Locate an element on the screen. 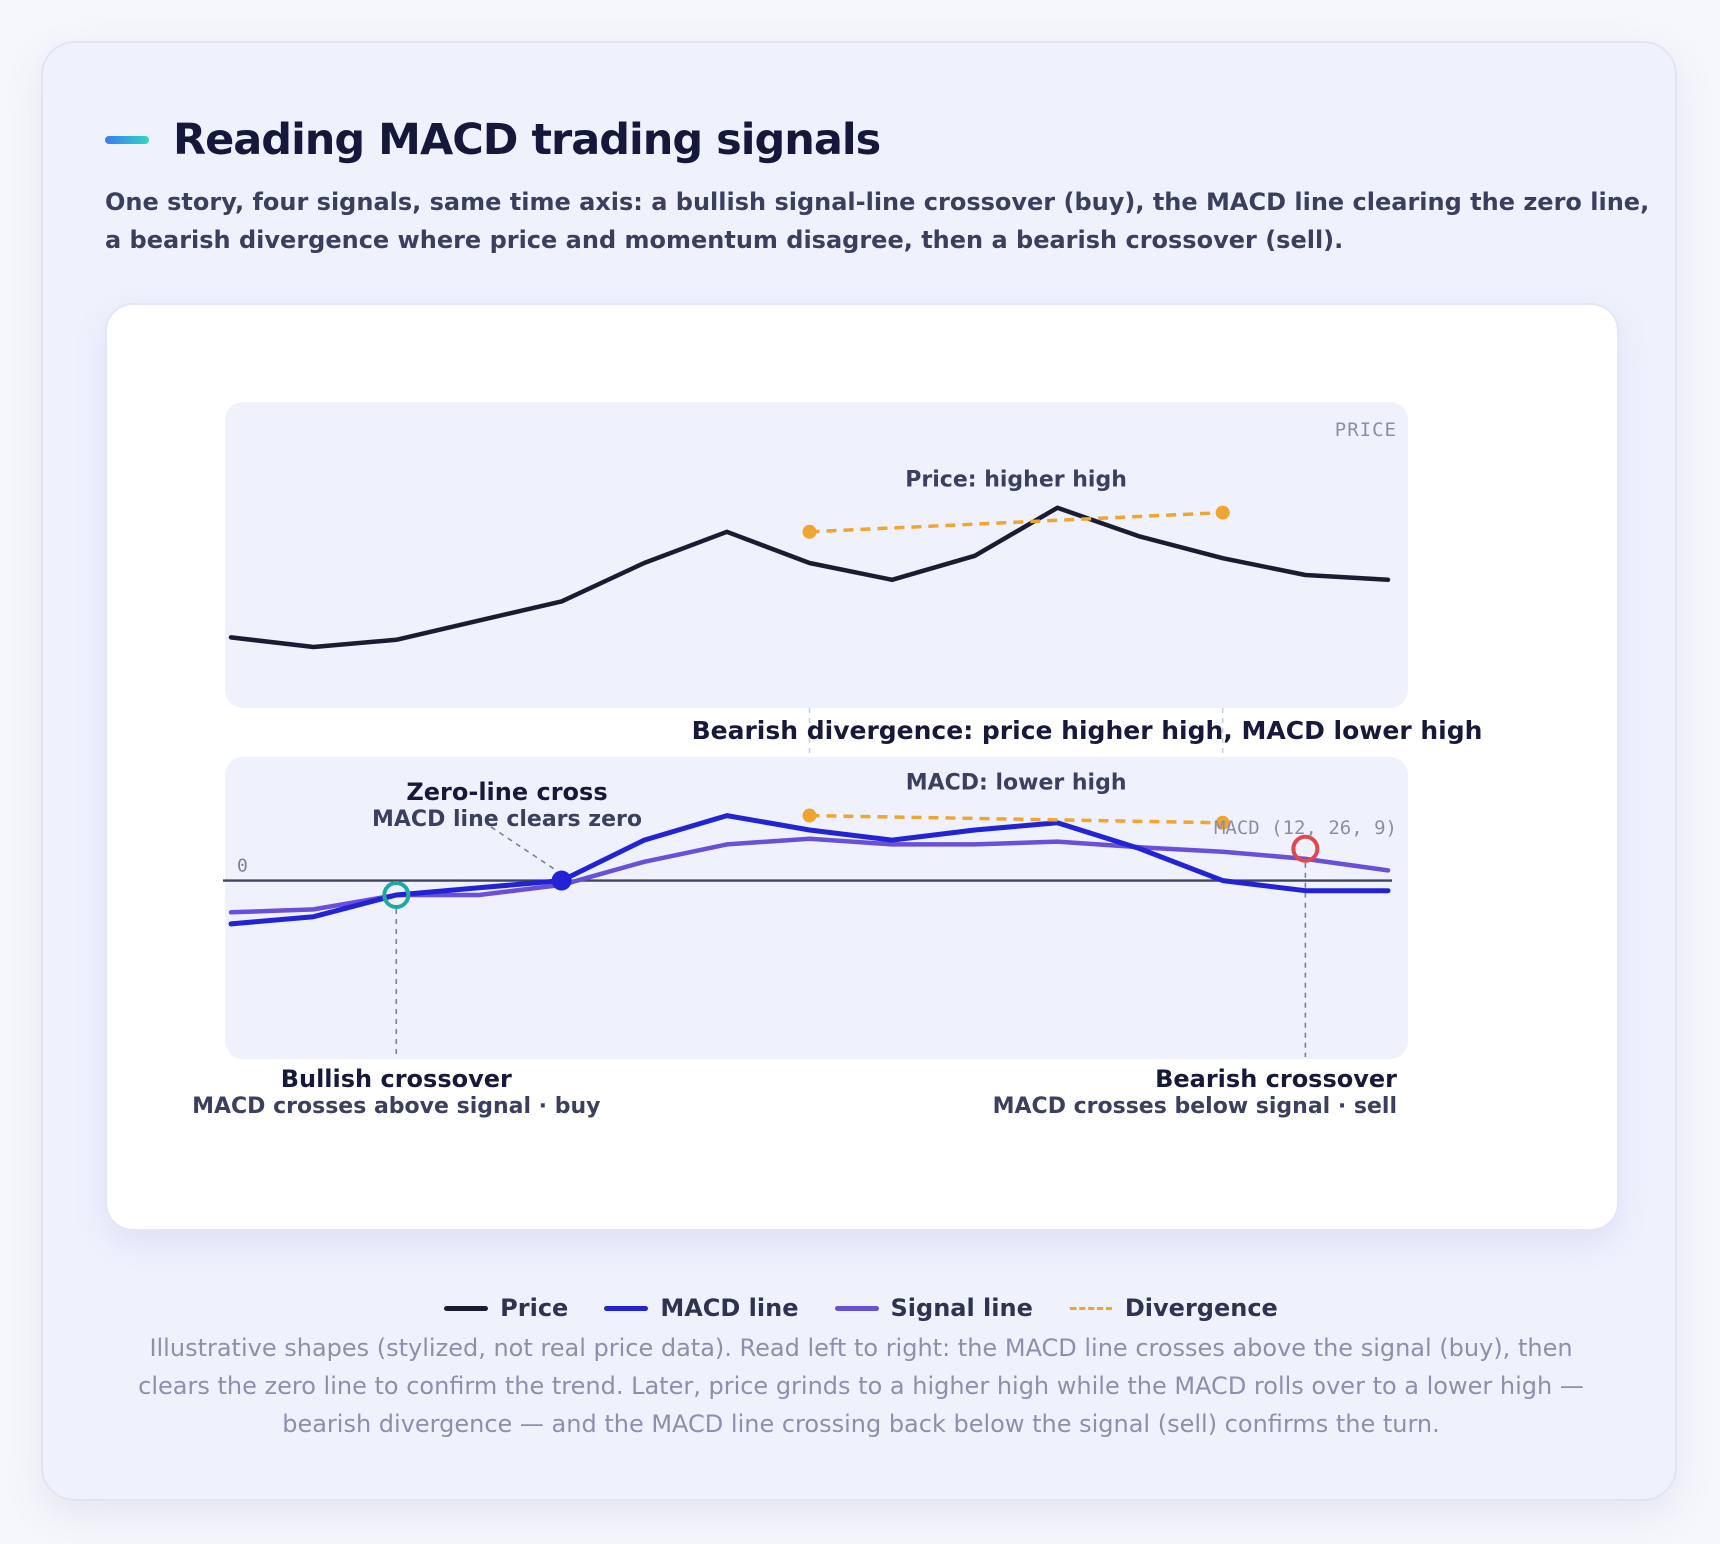 This screenshot has width=1720, height=1544. zero-cross-leader is located at coordinates (522, 848).